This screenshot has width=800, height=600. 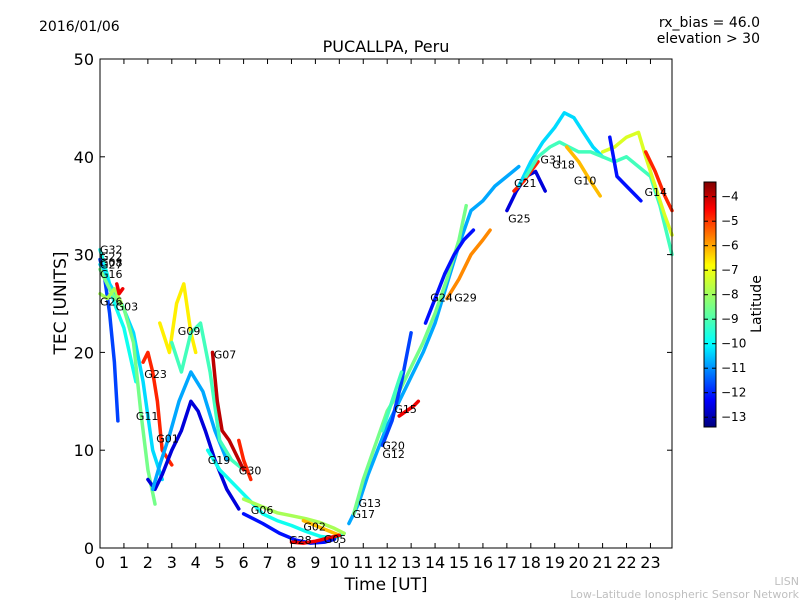 What do you see at coordinates (730, 197) in the screenshot?
I see `colorbar-tick-label: −4` at bounding box center [730, 197].